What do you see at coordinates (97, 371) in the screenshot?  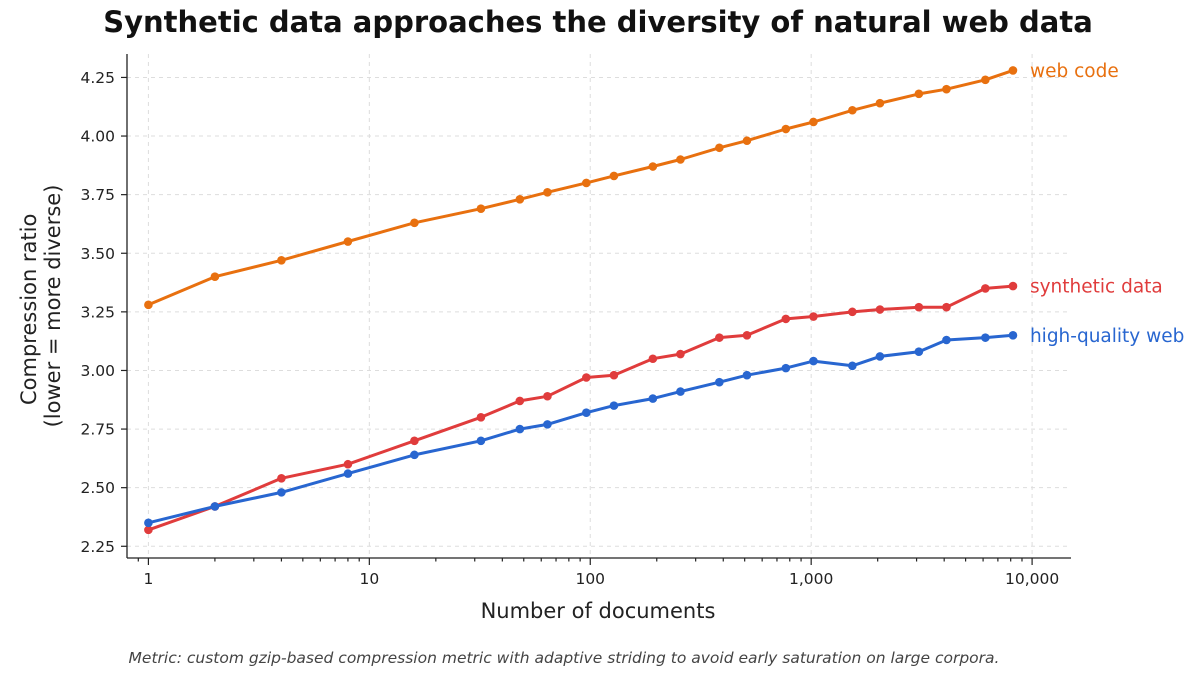 I see `y-tick-label: 3.00` at bounding box center [97, 371].